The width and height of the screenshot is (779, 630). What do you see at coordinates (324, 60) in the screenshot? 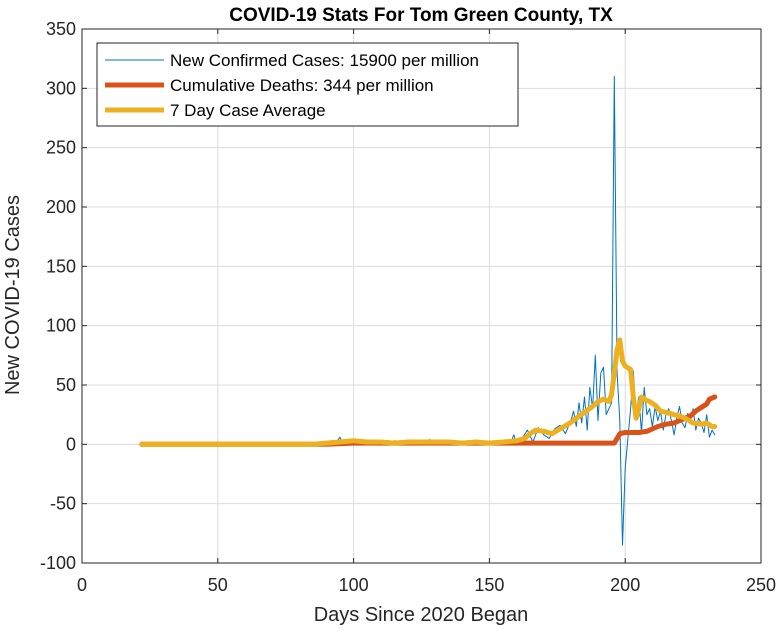
I see `legend-entry: New Confirmed Cases: 15900 per million` at bounding box center [324, 60].